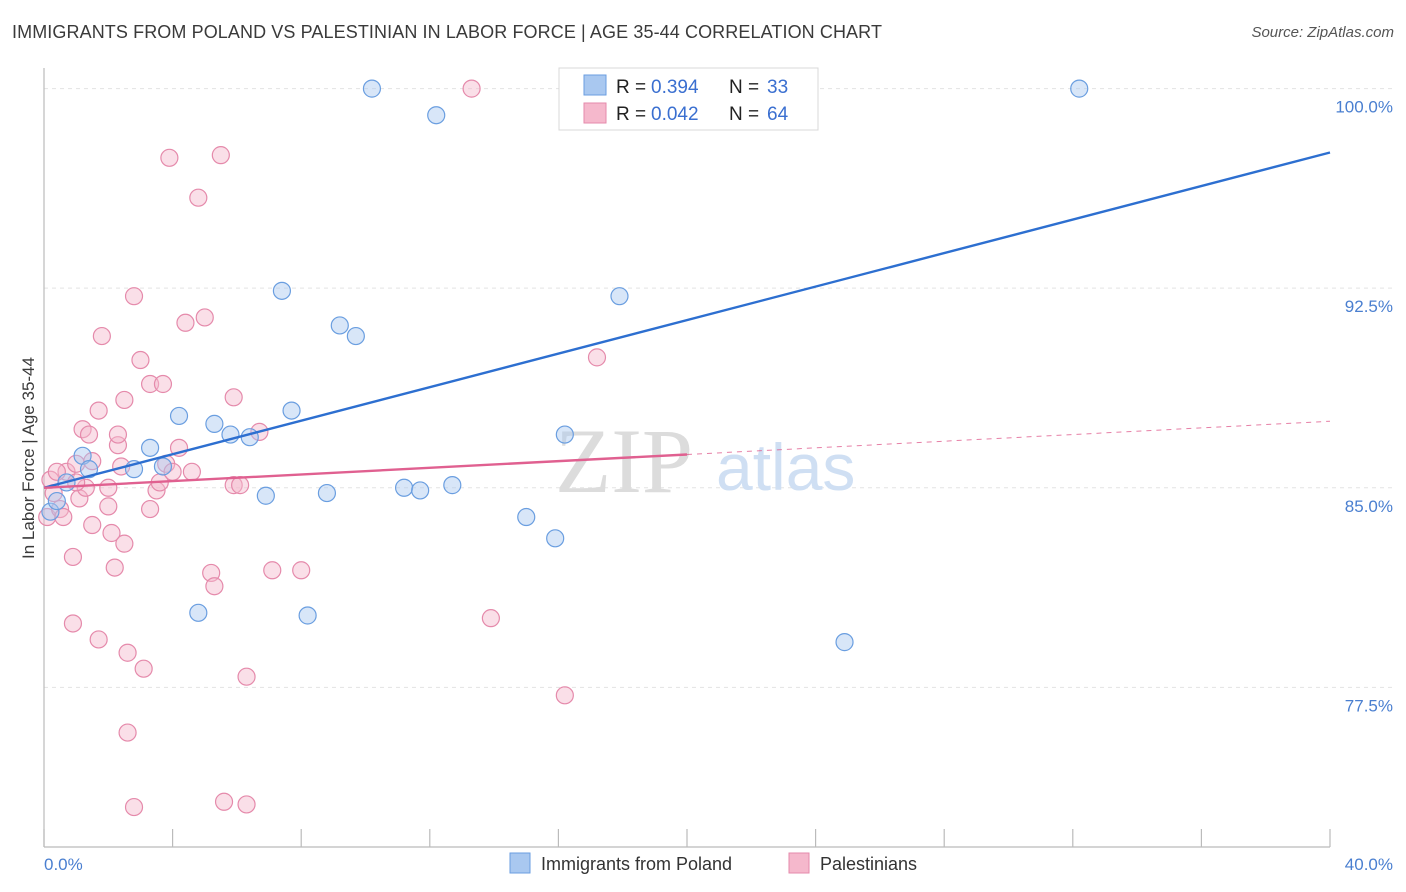  I want to click on trend-line-1-solid, so click(365, 471).